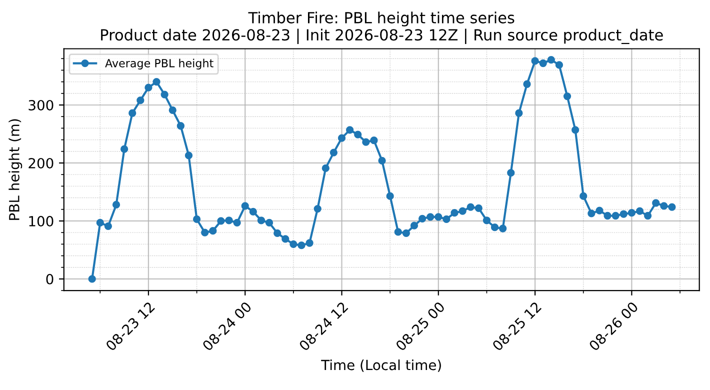 The image size is (710, 390). I want to click on y-tick-label: 300, so click(41, 105).